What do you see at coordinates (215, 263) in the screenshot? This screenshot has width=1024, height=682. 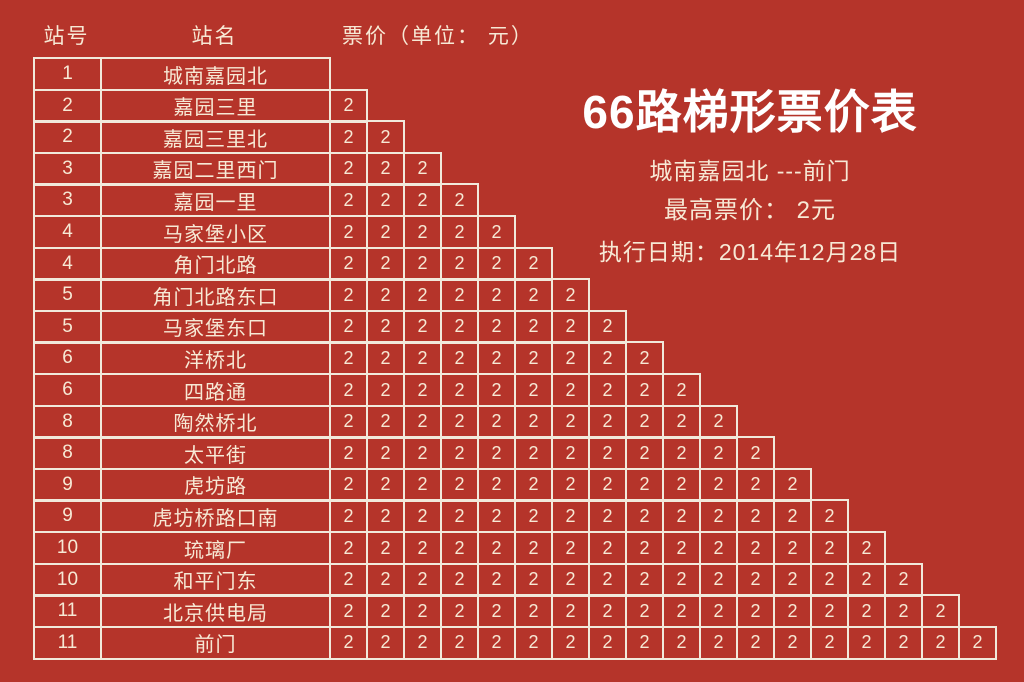 I see `station-name-cell: 角门北路` at bounding box center [215, 263].